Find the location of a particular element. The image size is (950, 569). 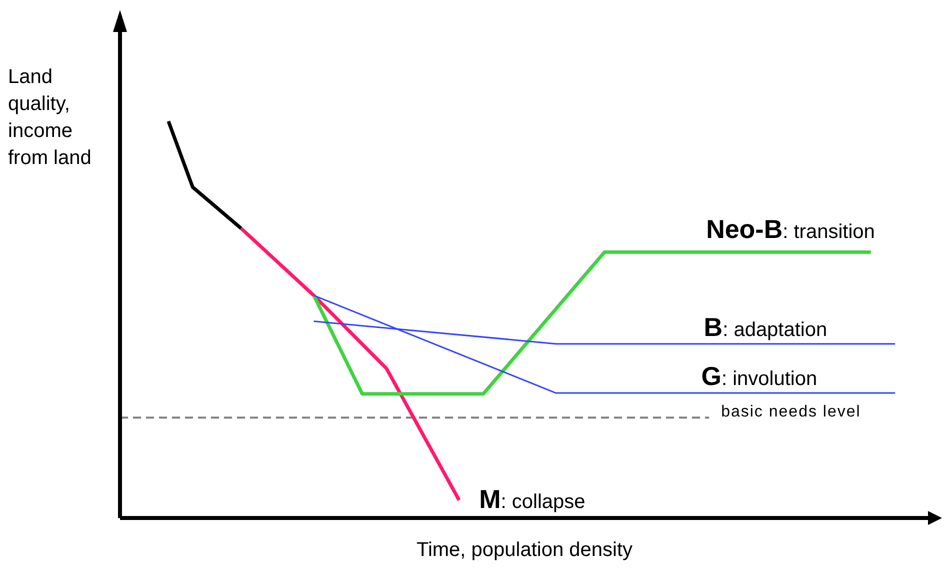

series-label: M: collapse is located at coordinates (532, 499).